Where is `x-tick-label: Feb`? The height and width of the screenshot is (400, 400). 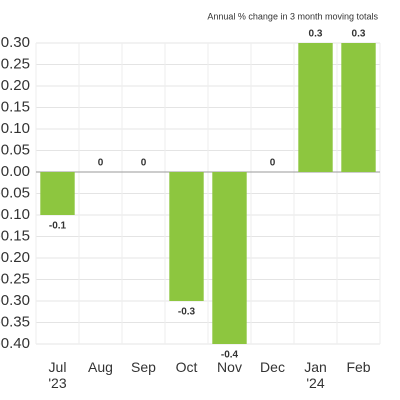
x-tick-label: Feb is located at coordinates (358, 367).